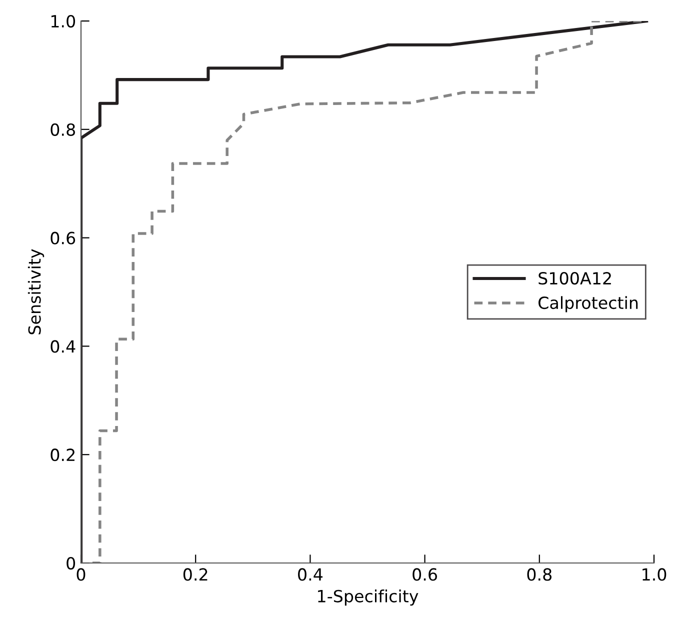 The image size is (673, 617). I want to click on x-tick-label: 0, so click(81, 574).